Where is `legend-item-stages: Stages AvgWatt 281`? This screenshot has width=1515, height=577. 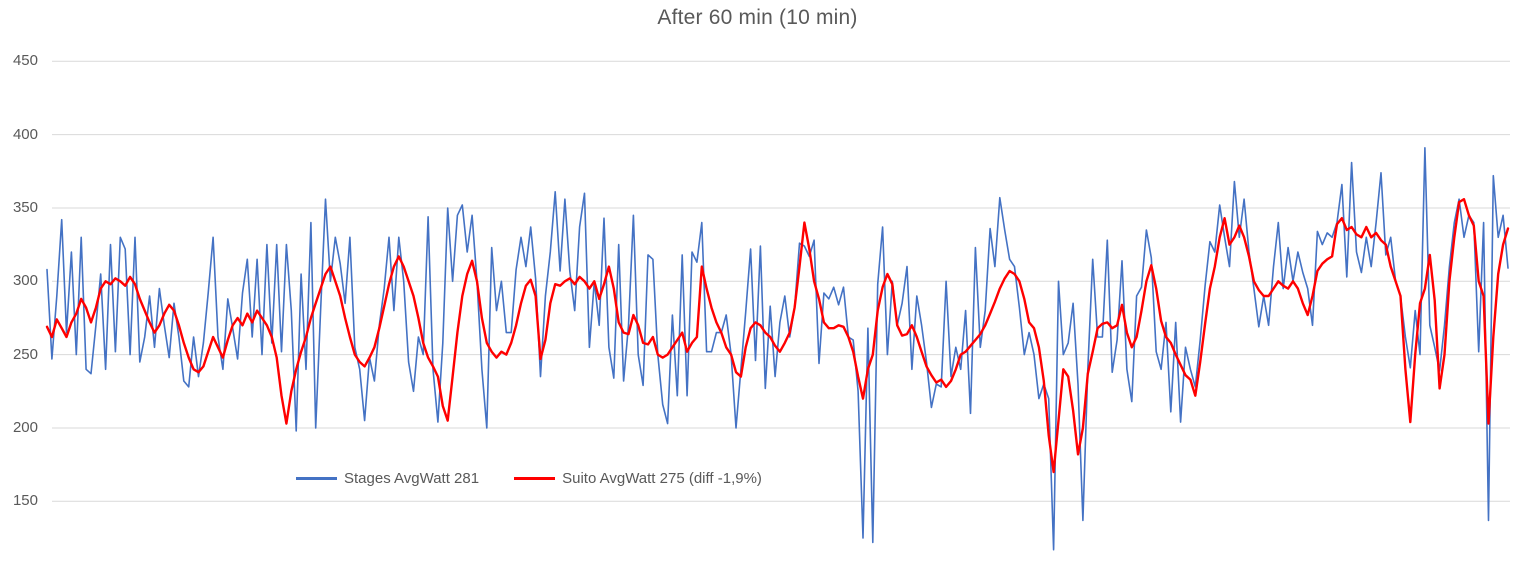 legend-item-stages: Stages AvgWatt 281 is located at coordinates (387, 478).